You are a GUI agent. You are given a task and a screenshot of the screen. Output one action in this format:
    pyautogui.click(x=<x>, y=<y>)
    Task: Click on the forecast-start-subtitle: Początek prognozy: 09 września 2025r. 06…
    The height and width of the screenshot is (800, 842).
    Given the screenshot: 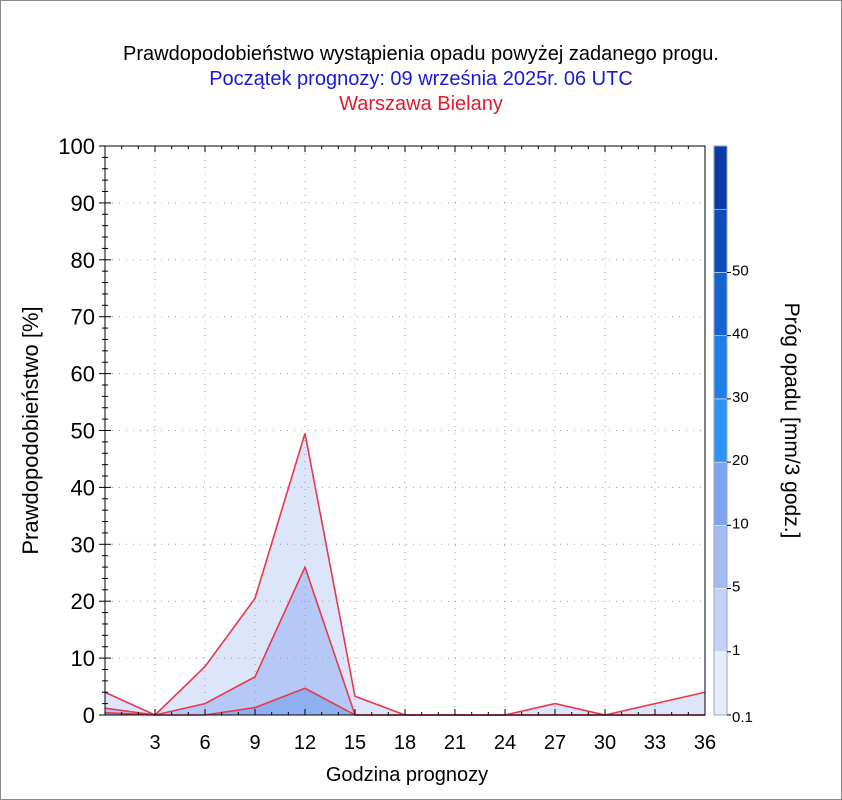 What is the action you would take?
    pyautogui.click(x=421, y=79)
    